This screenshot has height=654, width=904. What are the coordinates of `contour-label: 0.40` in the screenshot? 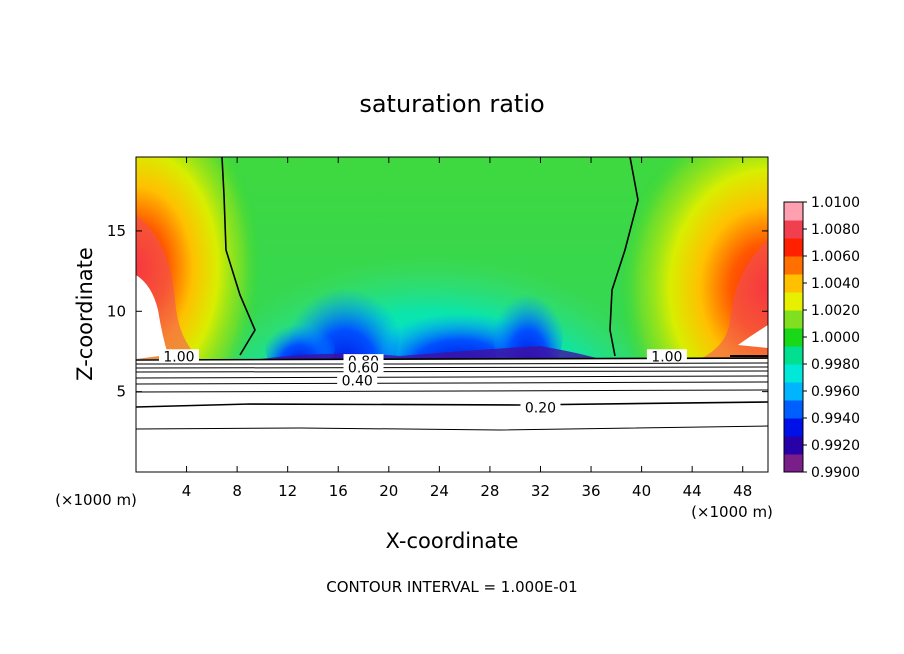 It's located at (357, 381).